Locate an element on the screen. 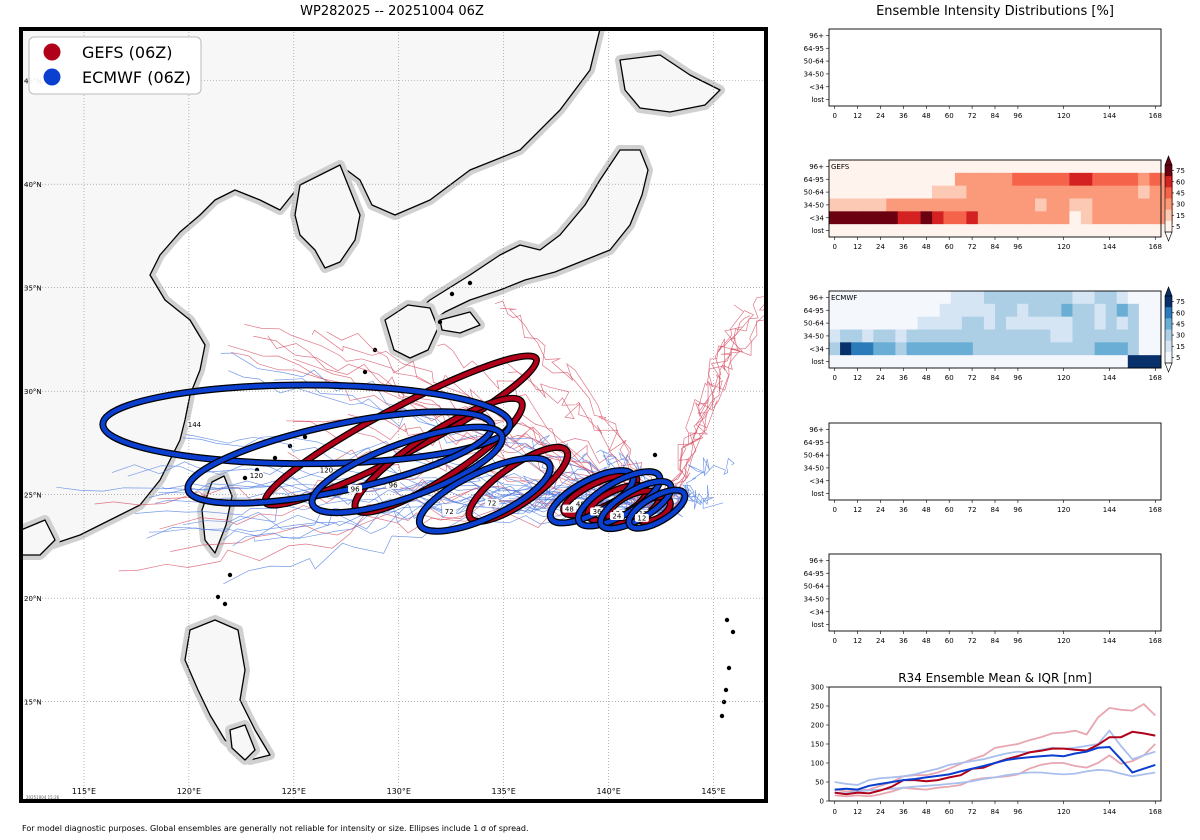 This screenshot has height=840, width=1200. hour-tick-label: 84 is located at coordinates (995, 510).